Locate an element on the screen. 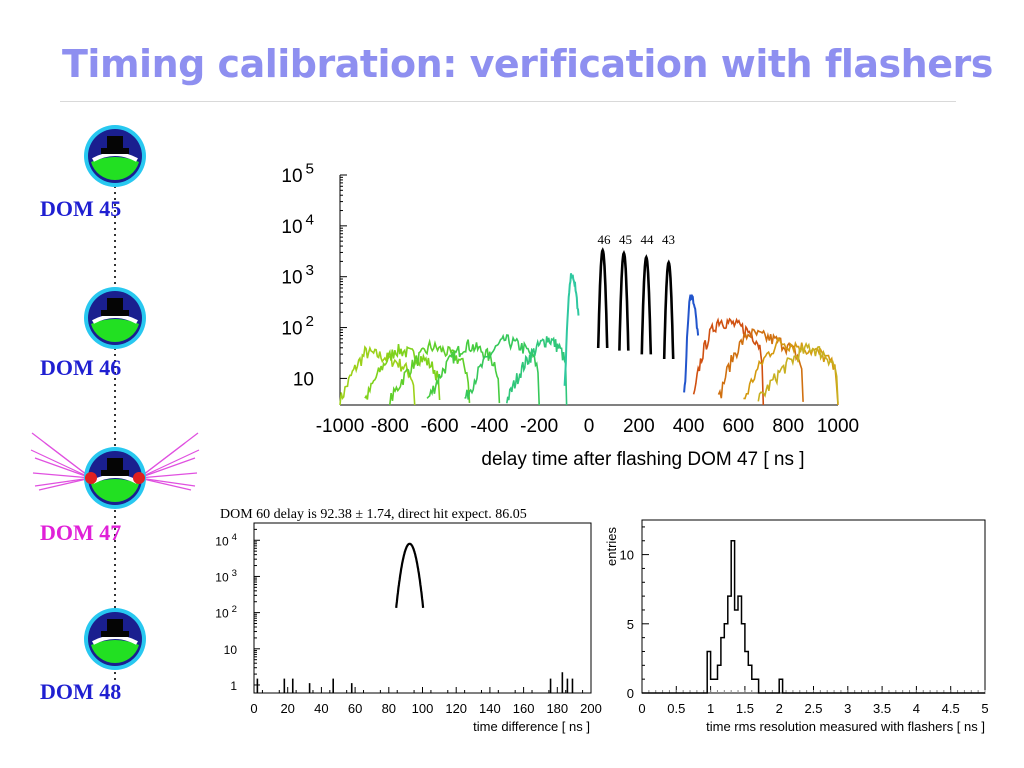 This screenshot has width=1024, height=768. rms-x-tick-label: 0.5 is located at coordinates (676, 708).